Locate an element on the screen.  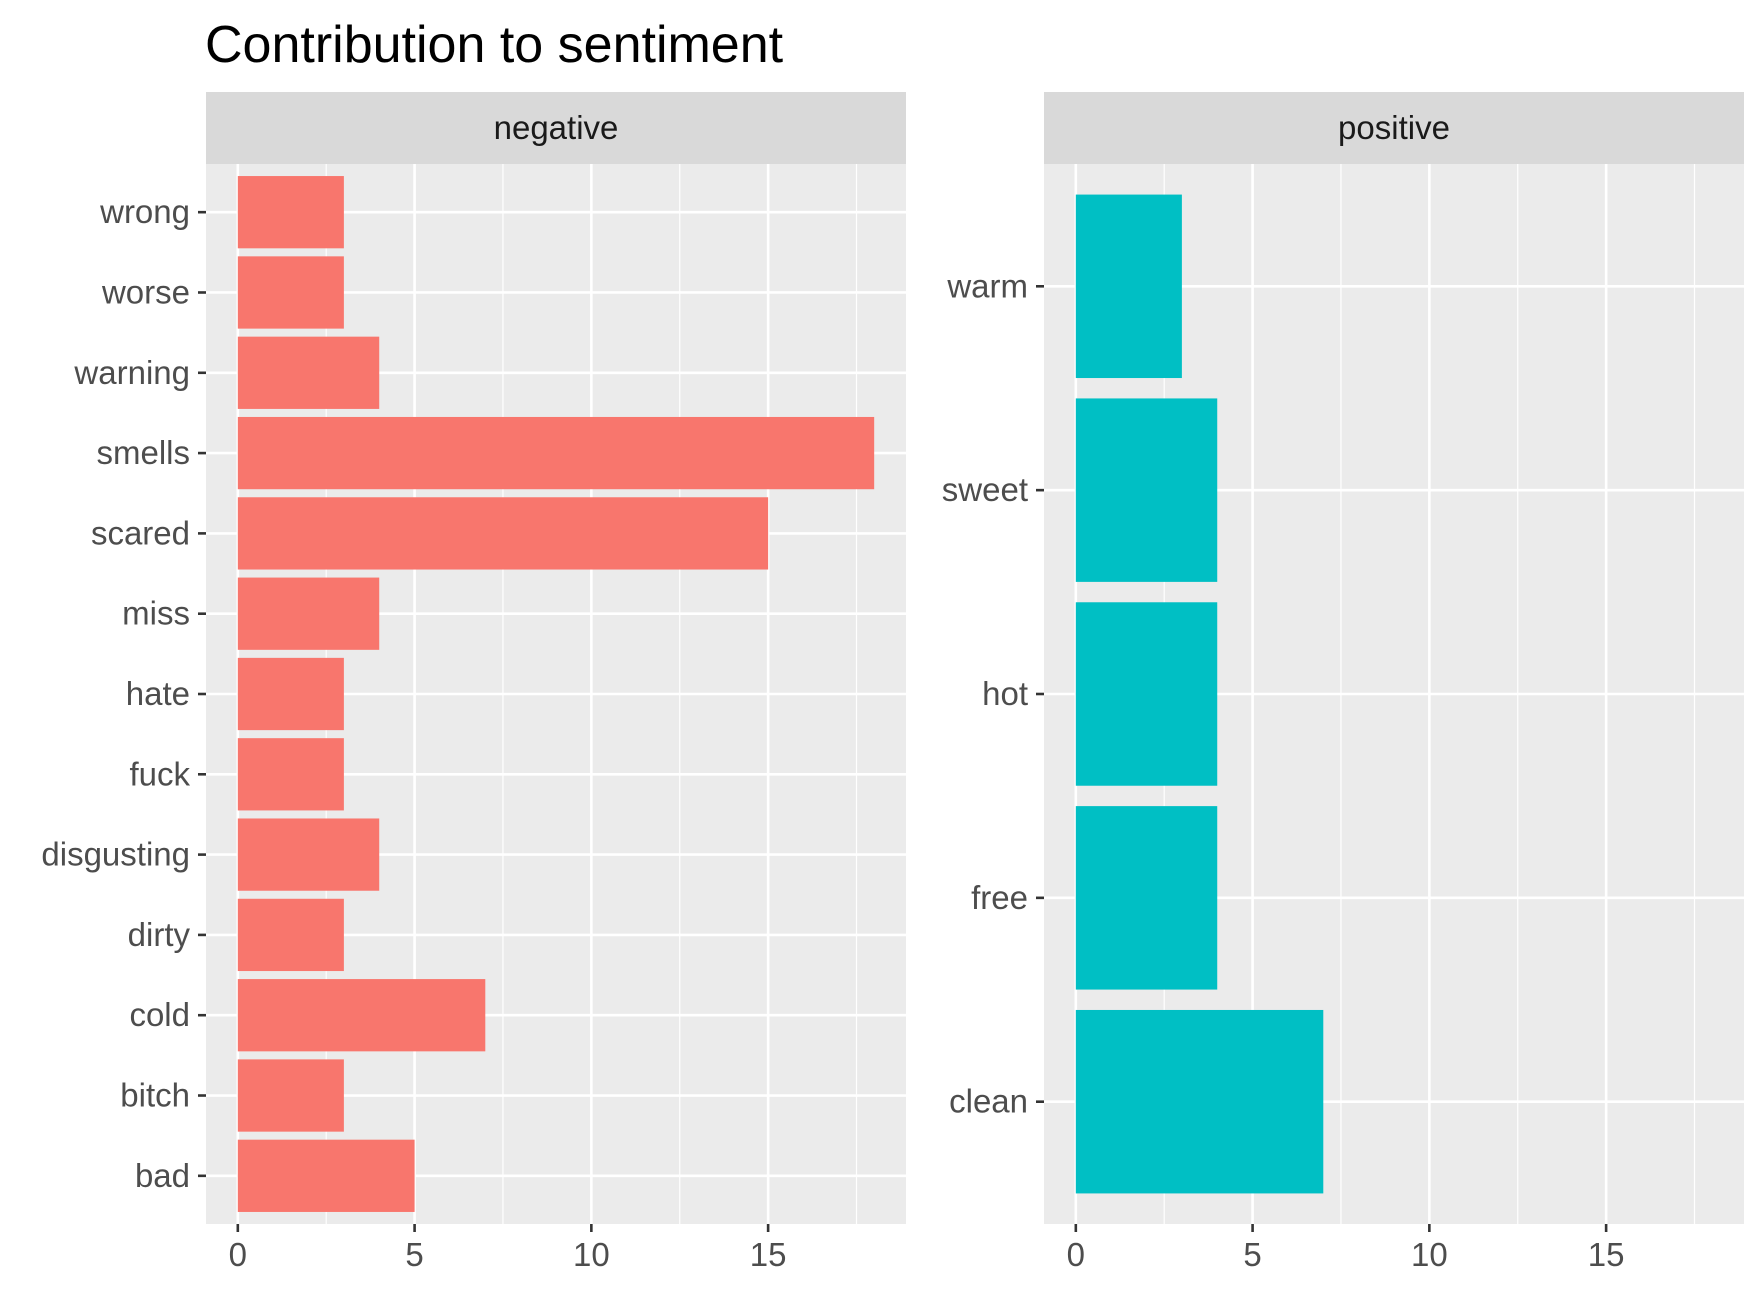
bar-clean is located at coordinates (1199, 1101).